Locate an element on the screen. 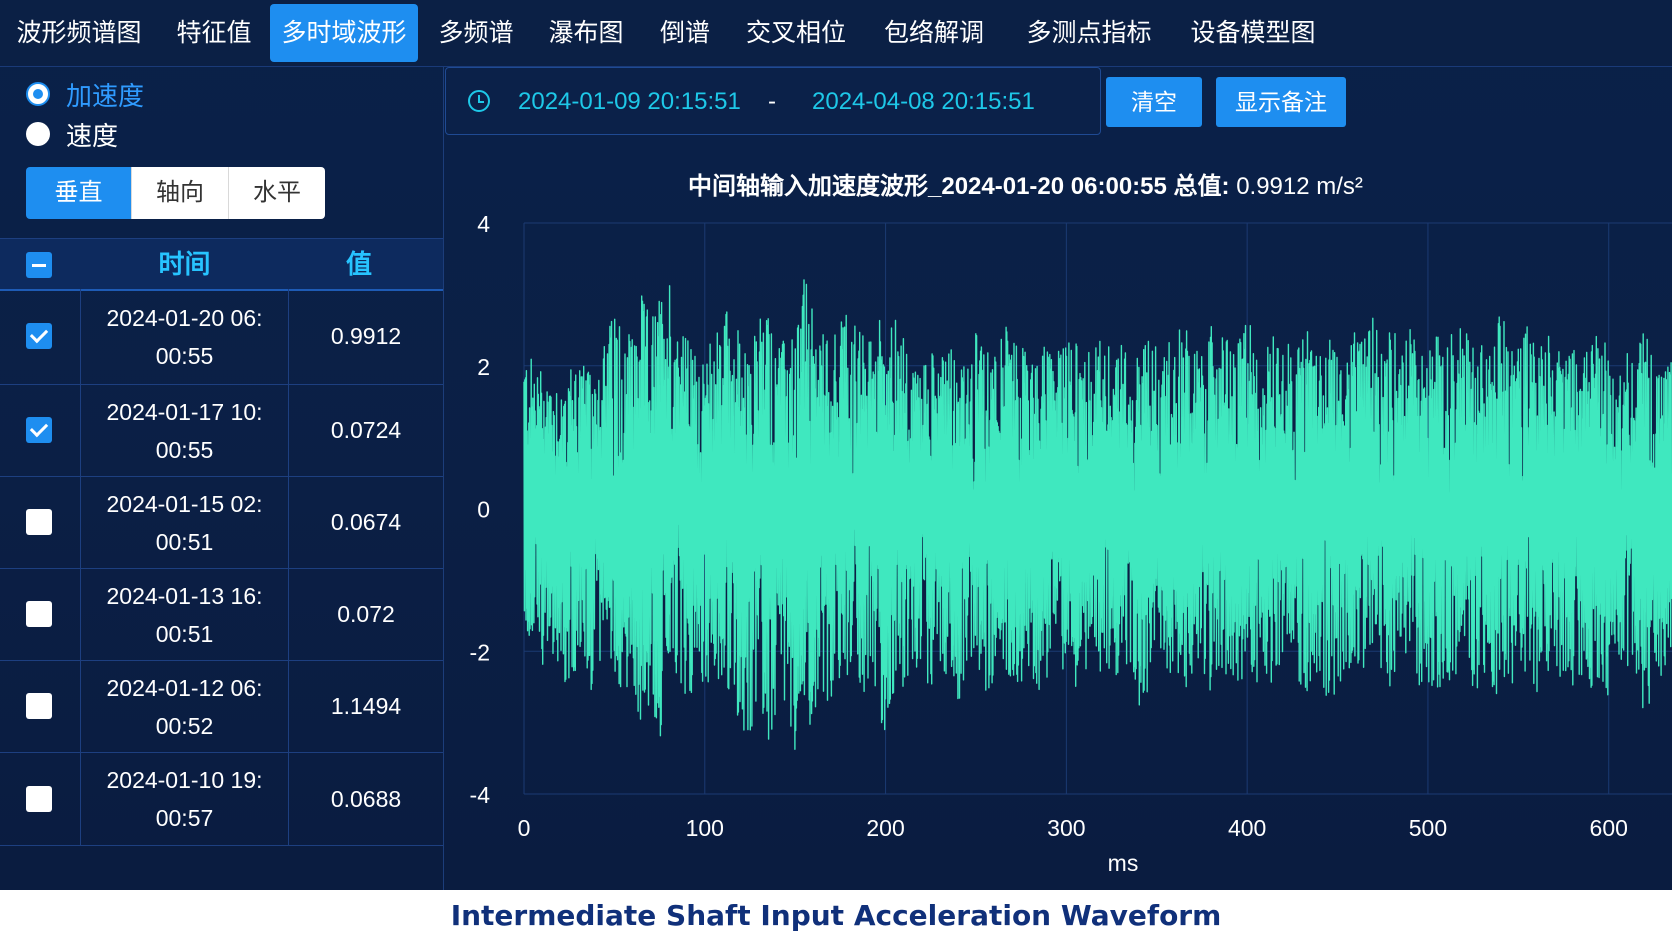 The image size is (1672, 941). tab-cepstrum: 倒谱 is located at coordinates (684, 33).